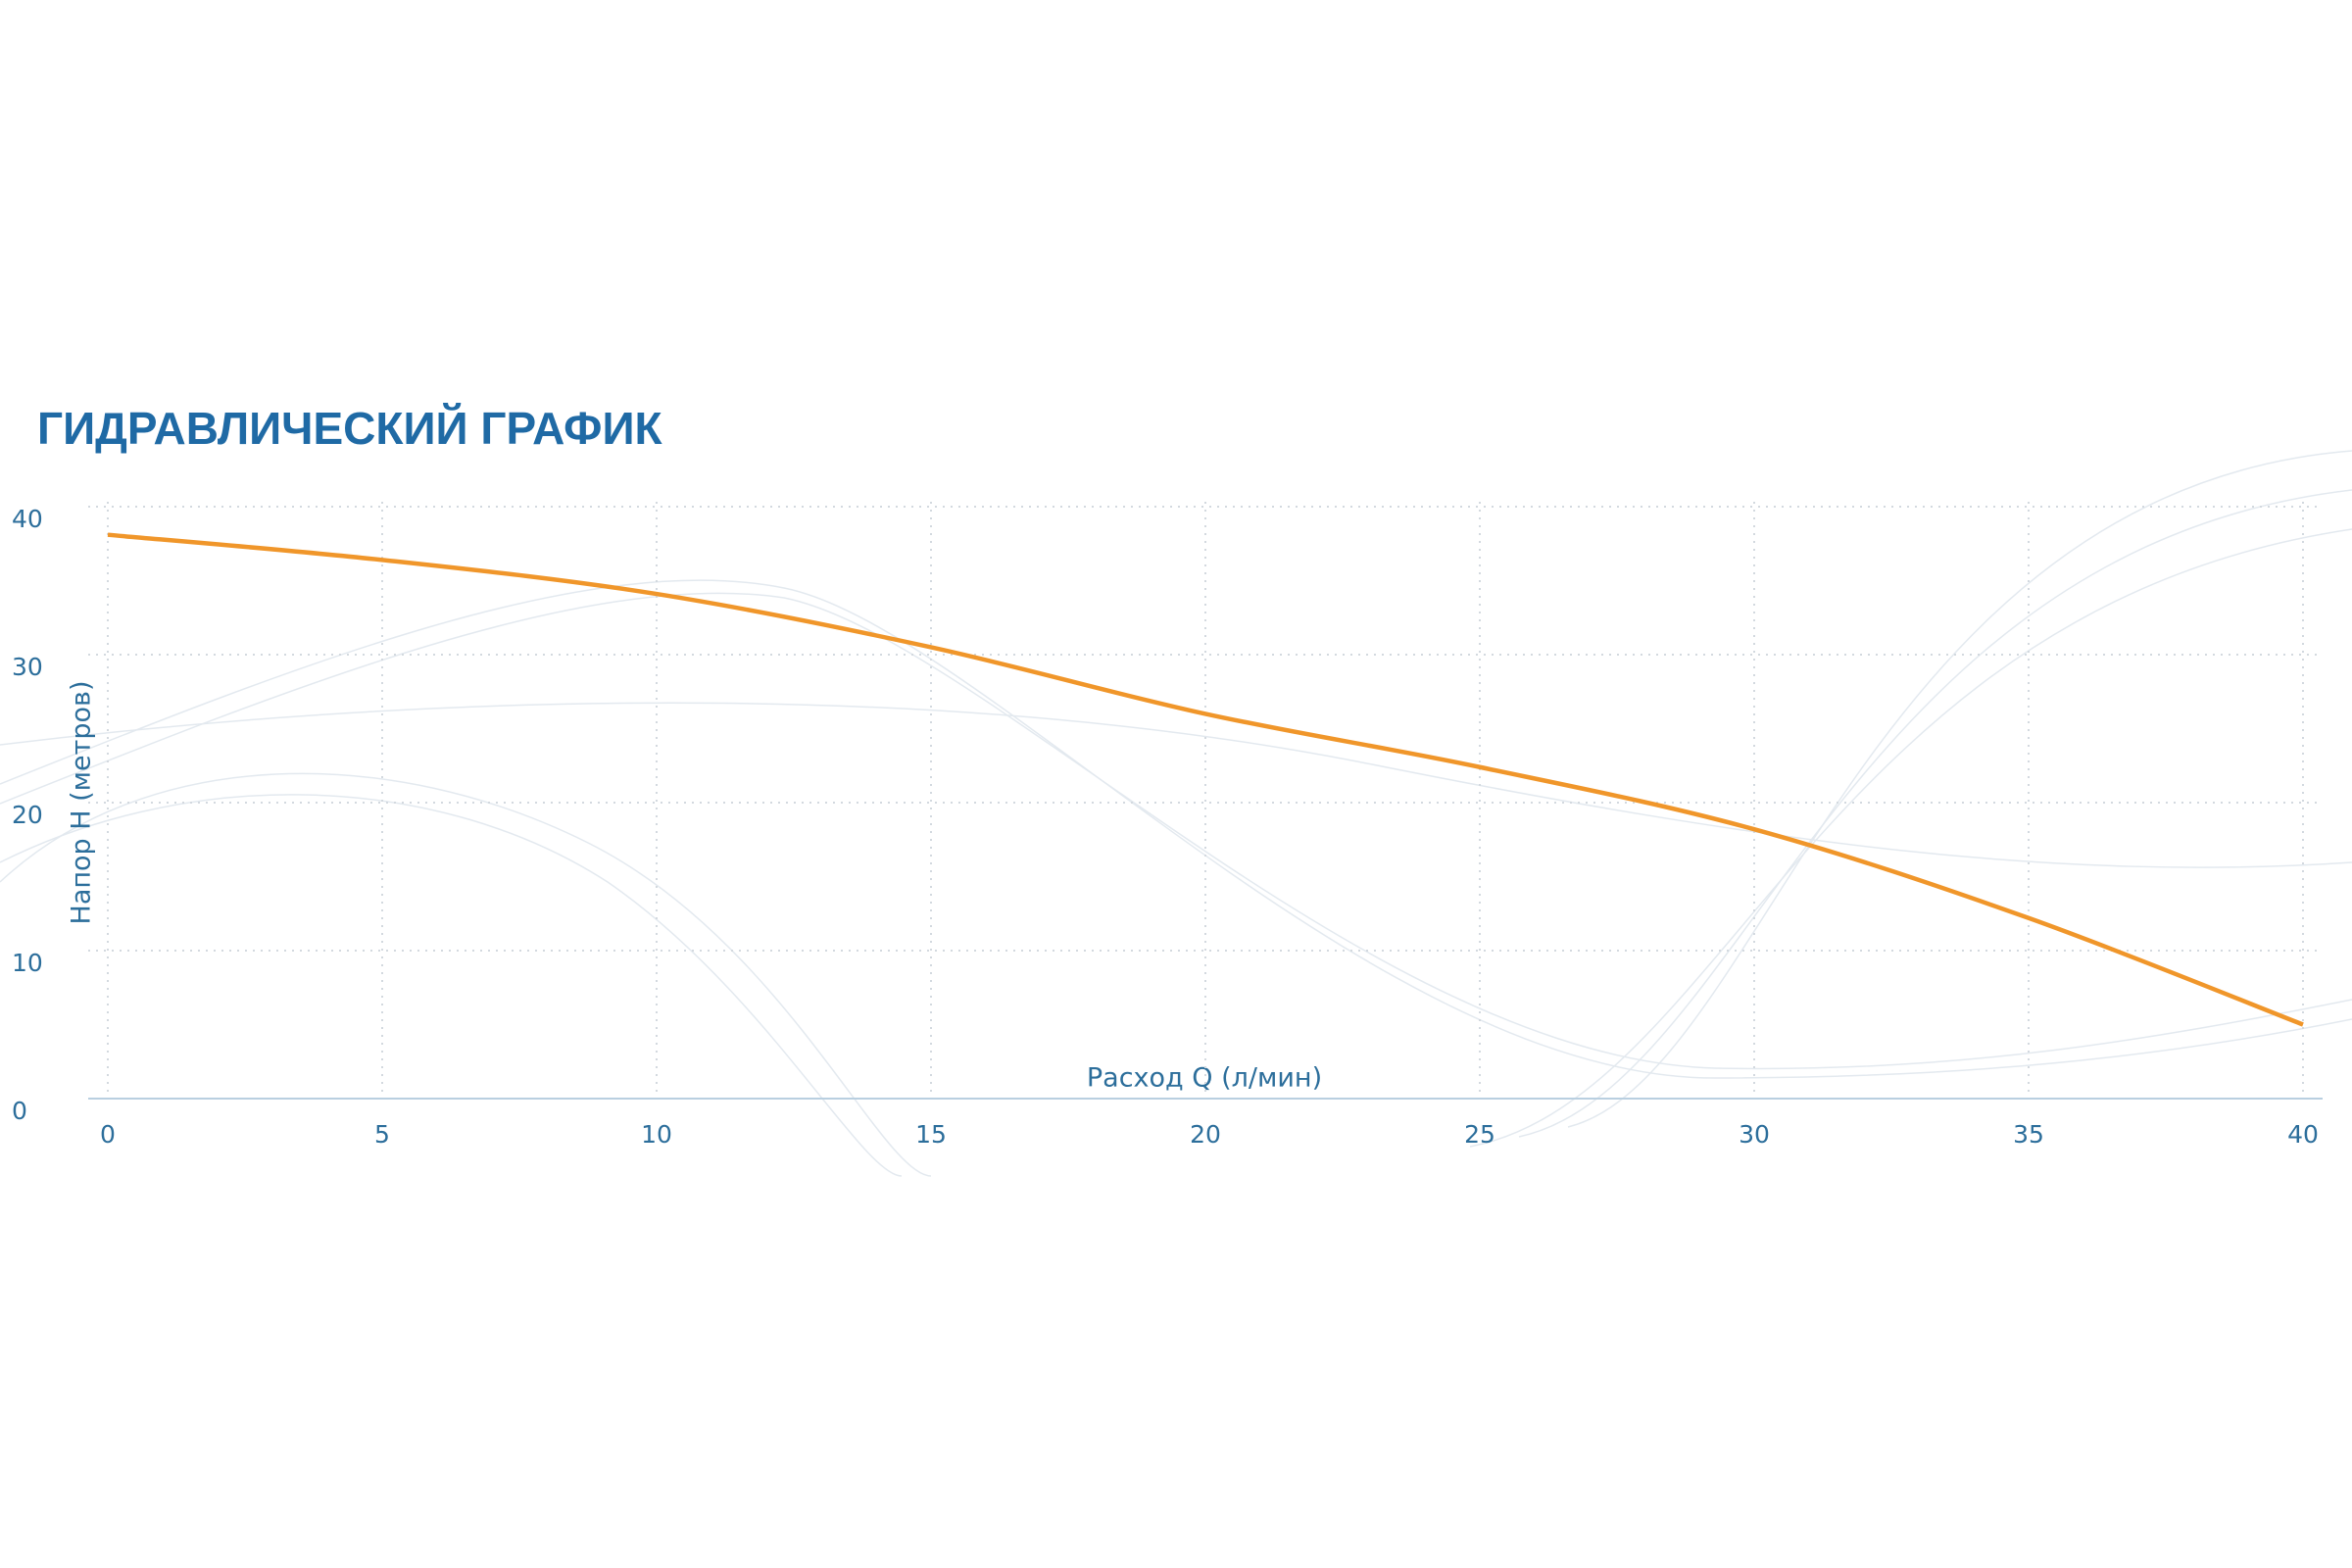  Describe the element at coordinates (108, 1134) in the screenshot. I see `x-tick-label: 0` at that location.